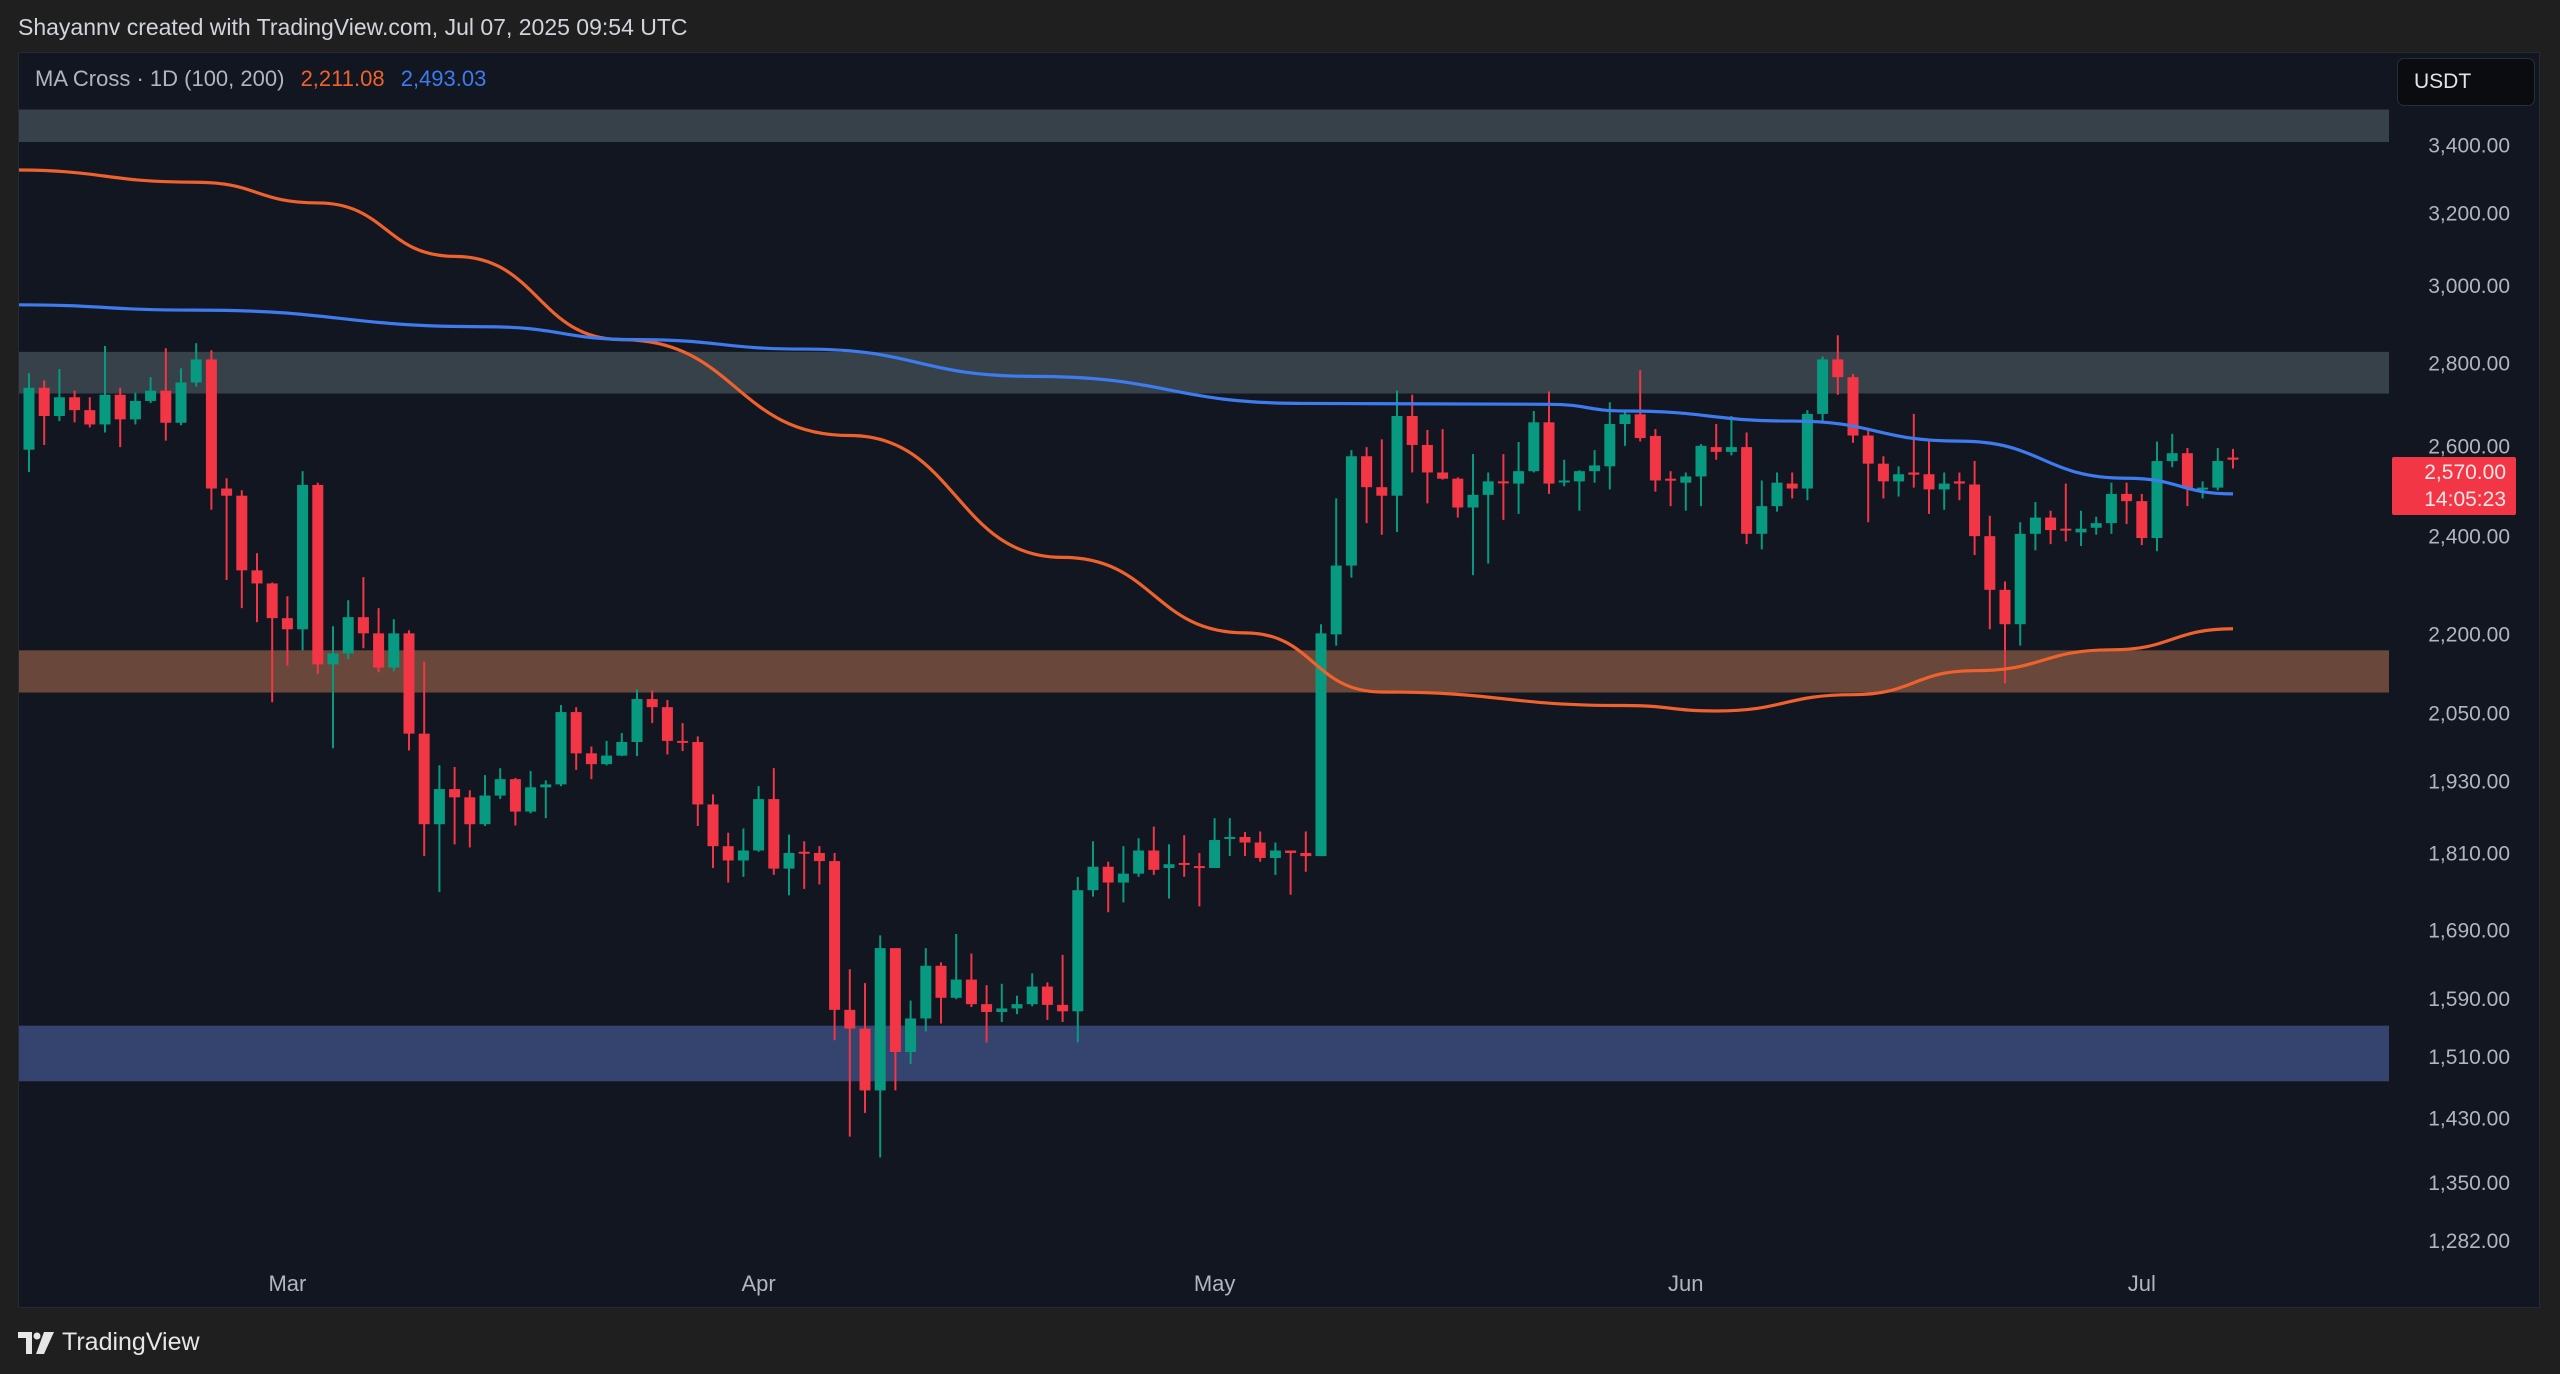 The width and height of the screenshot is (2560, 1374). Describe the element at coordinates (2466, 82) in the screenshot. I see `currency-button: USDT` at that location.